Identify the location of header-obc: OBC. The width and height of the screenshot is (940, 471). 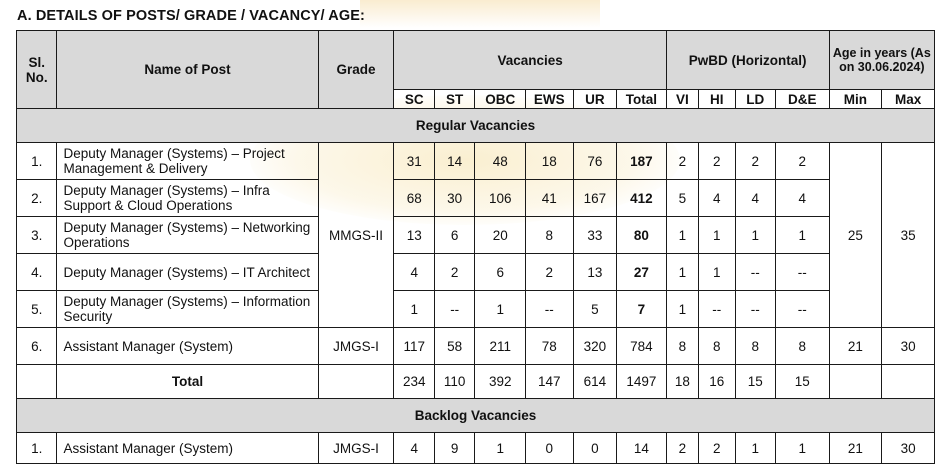
(500, 99).